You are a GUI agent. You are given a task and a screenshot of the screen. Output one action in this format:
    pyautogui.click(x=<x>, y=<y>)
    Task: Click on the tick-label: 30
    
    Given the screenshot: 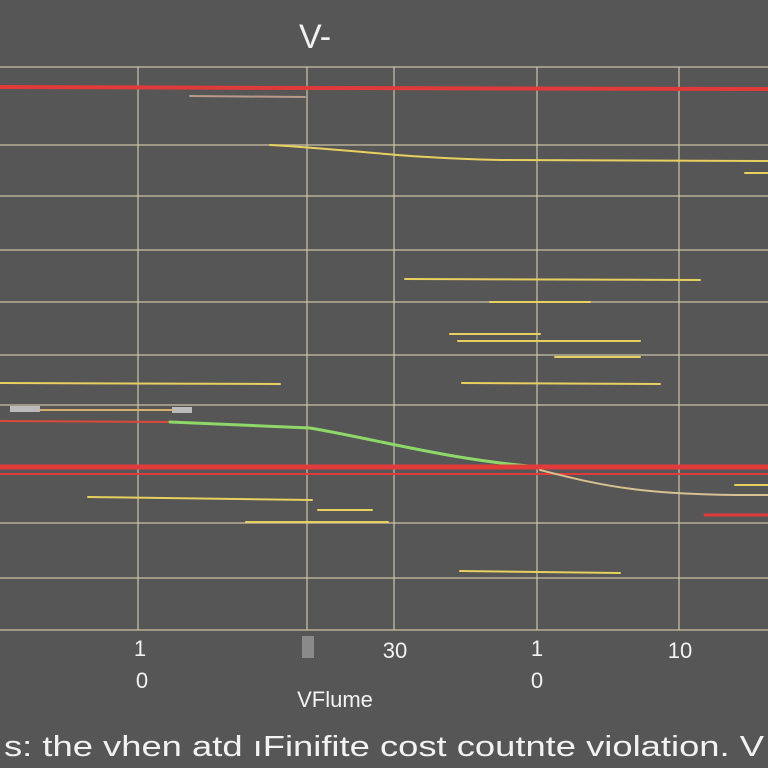 What is the action you would take?
    pyautogui.click(x=395, y=650)
    